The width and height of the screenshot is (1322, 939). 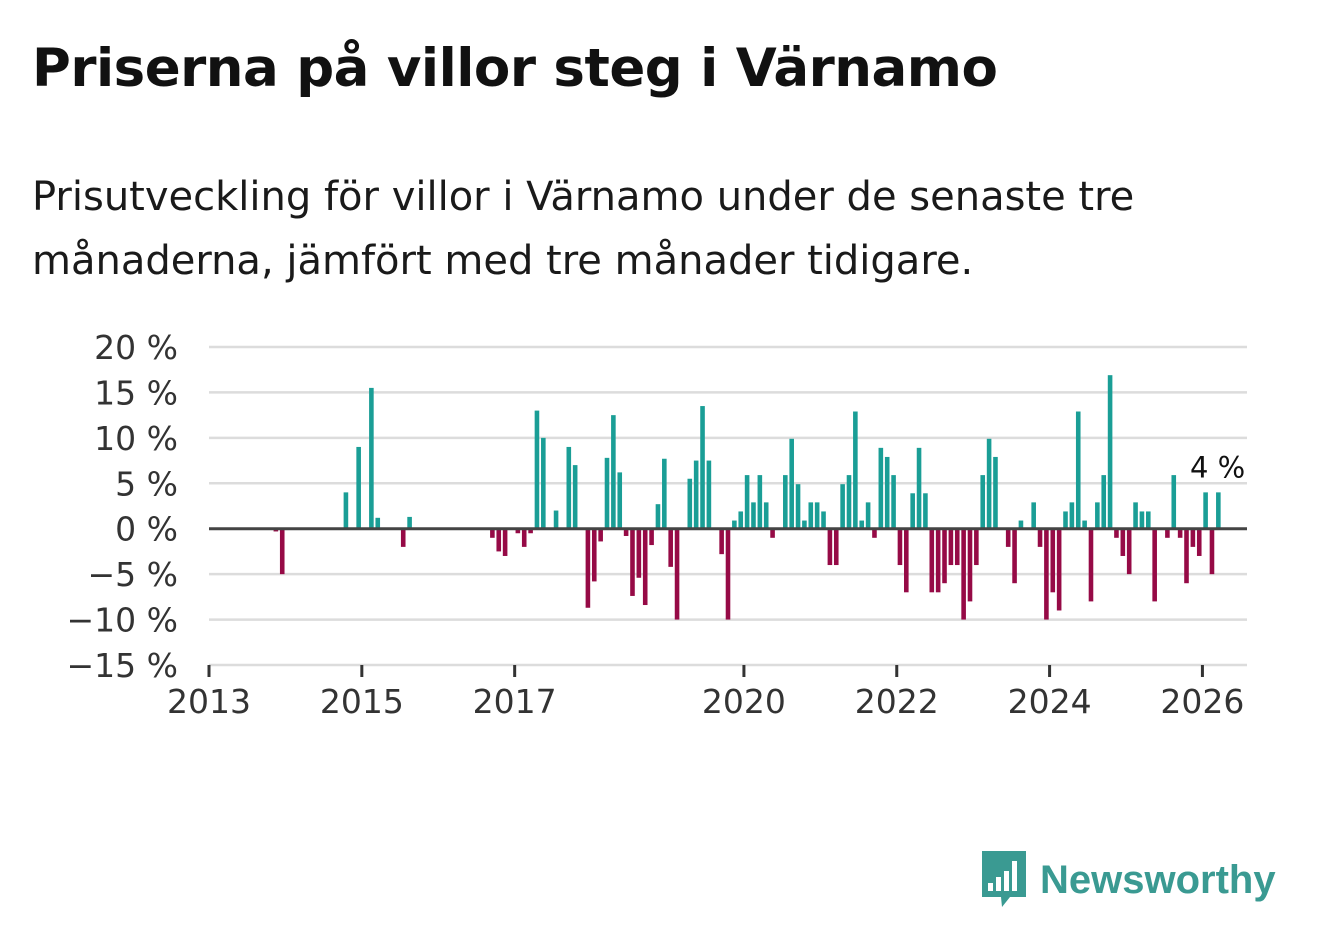 What do you see at coordinates (136, 392) in the screenshot?
I see `y-tick-label: 15 %` at bounding box center [136, 392].